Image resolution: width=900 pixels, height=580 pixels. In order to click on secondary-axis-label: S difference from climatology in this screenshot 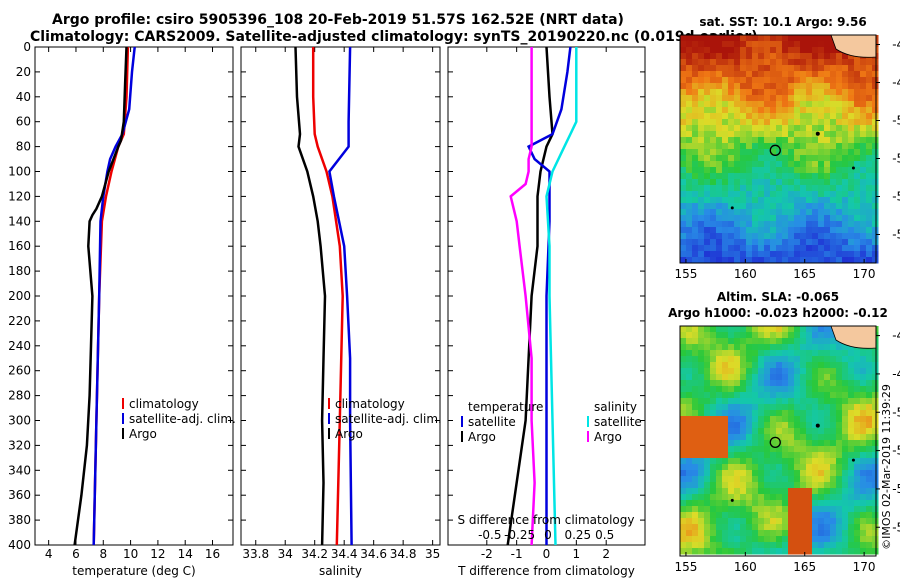, I will do `click(546, 520)`.